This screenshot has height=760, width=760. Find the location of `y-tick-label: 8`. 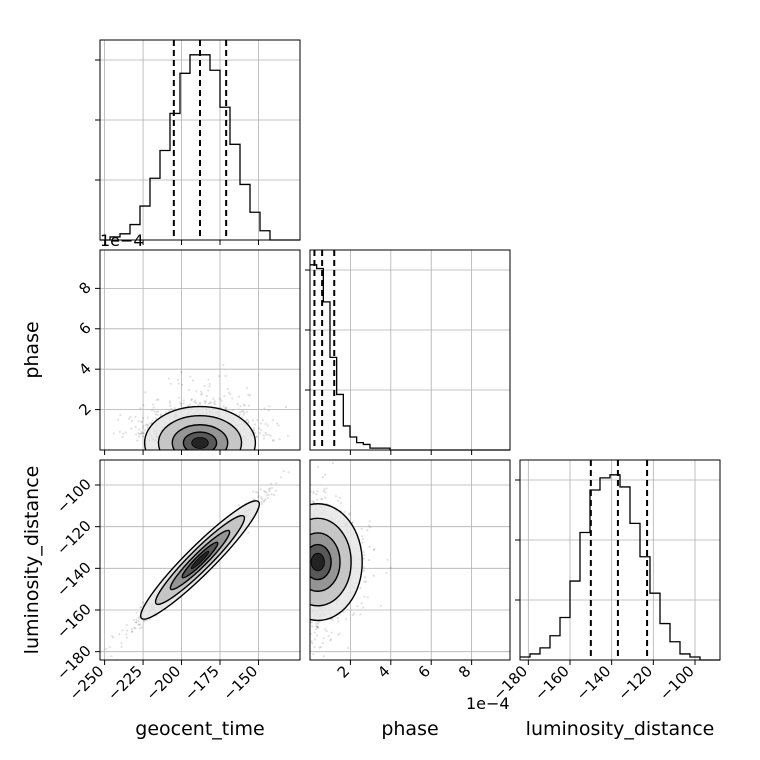

y-tick-label: 8 is located at coordinates (84, 287).